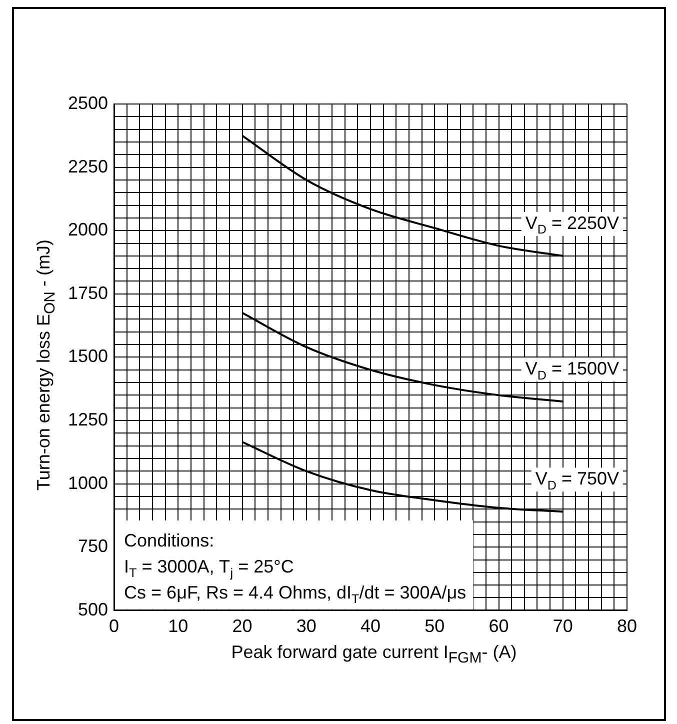 The image size is (677, 724). What do you see at coordinates (374, 654) in the screenshot?
I see `x-axis-title: Peak forward gate current I$_{FGM}$- (A)` at bounding box center [374, 654].